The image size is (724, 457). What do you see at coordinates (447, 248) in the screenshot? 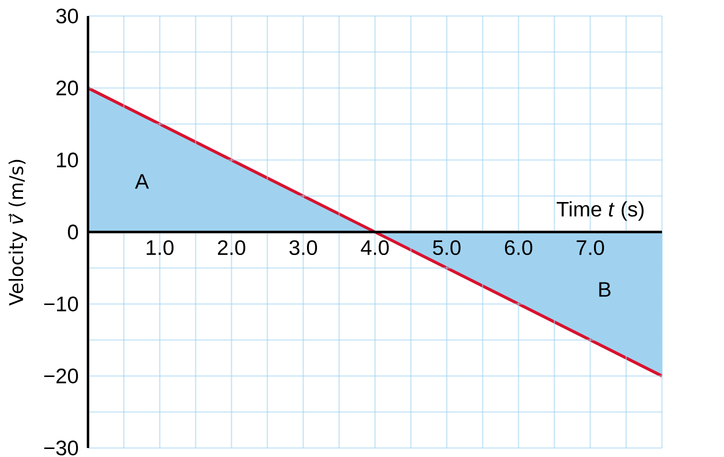
I see `x-tick-label: 5.0` at bounding box center [447, 248].